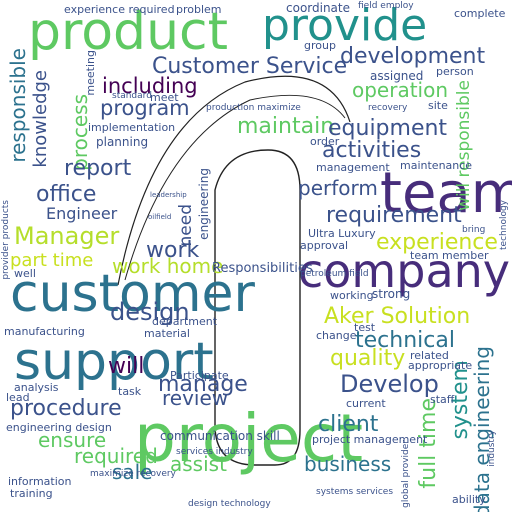 The height and width of the screenshot is (512, 512). Describe the element at coordinates (199, 9) in the screenshot. I see `word: problem` at that location.